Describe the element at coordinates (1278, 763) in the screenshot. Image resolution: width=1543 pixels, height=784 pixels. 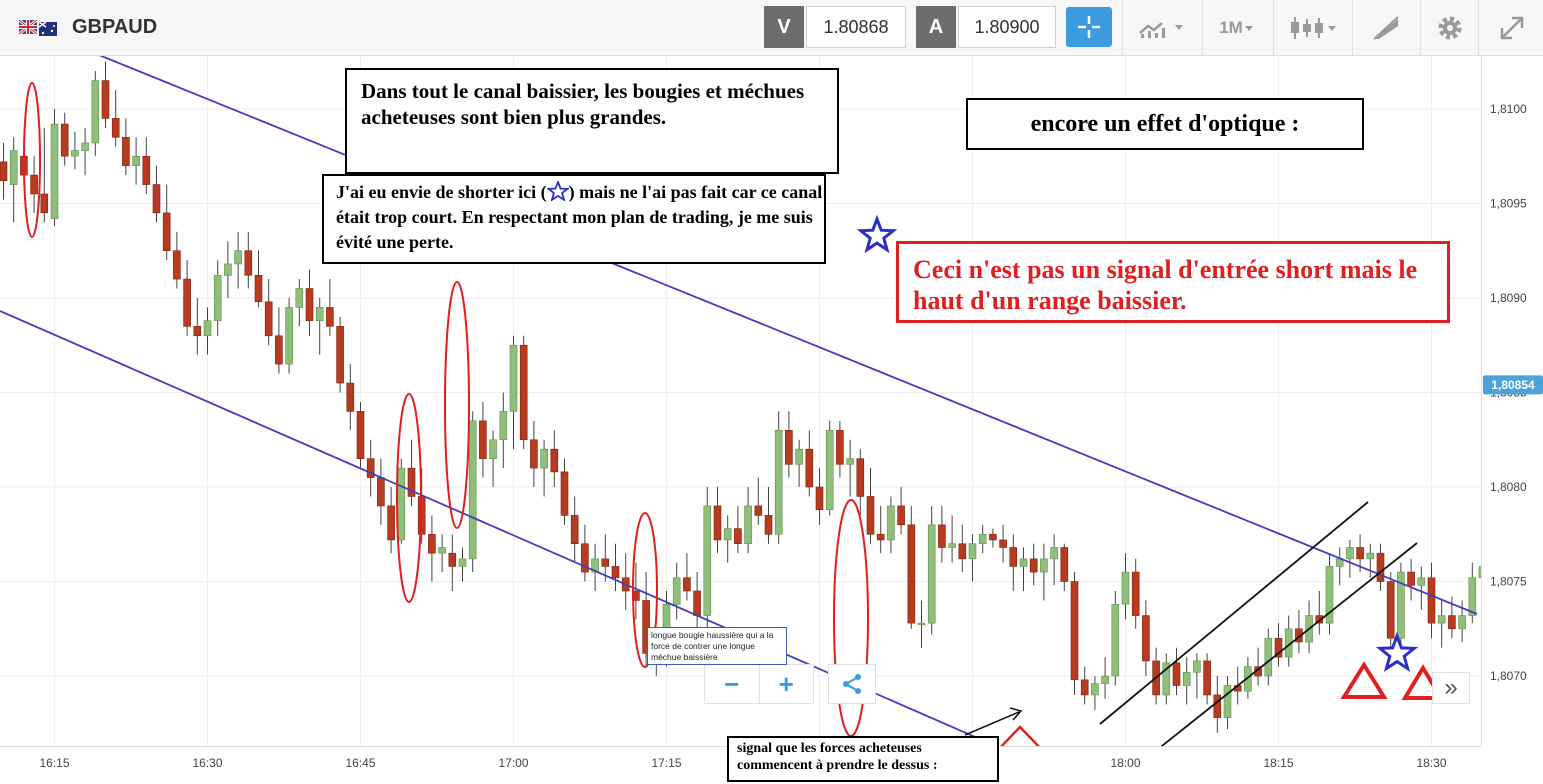
I see `x-tick-label: 18:15` at that location.